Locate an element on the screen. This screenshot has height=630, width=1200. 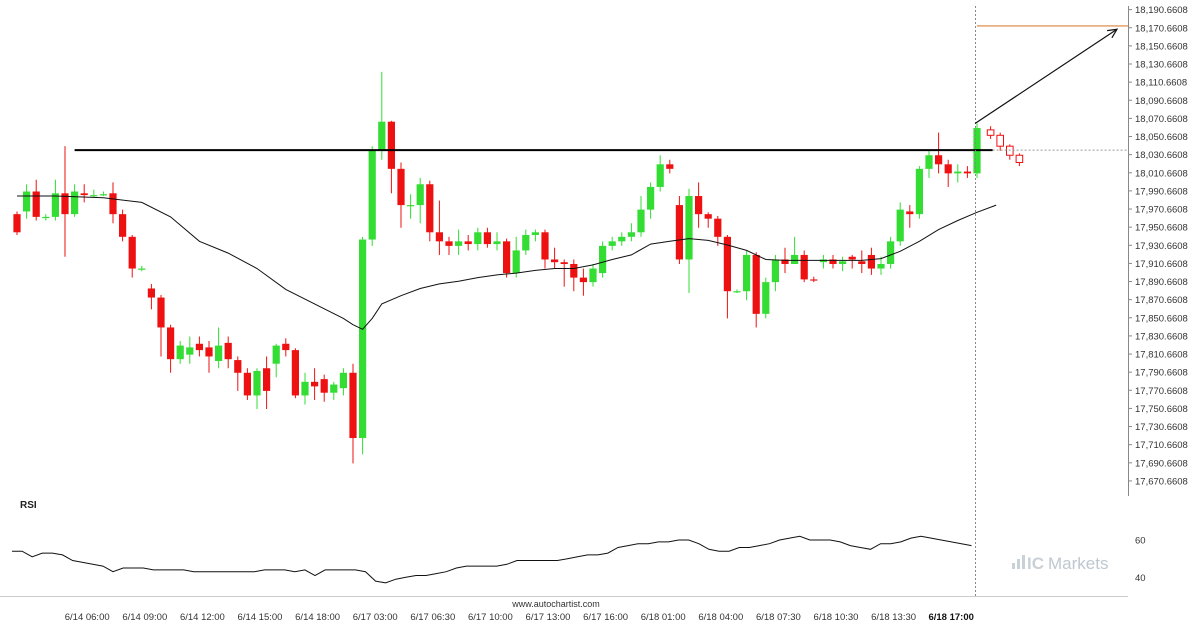
y-tick-label: 17,990.6608 is located at coordinates (1161, 191).